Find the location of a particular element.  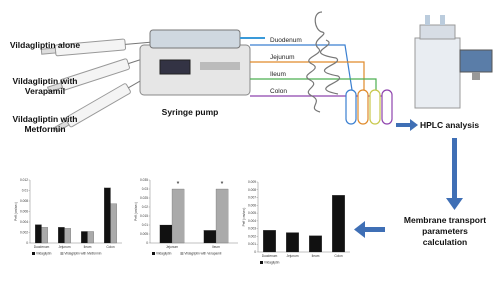

y-tick-label: 0.02 is located at coordinates (145, 207).